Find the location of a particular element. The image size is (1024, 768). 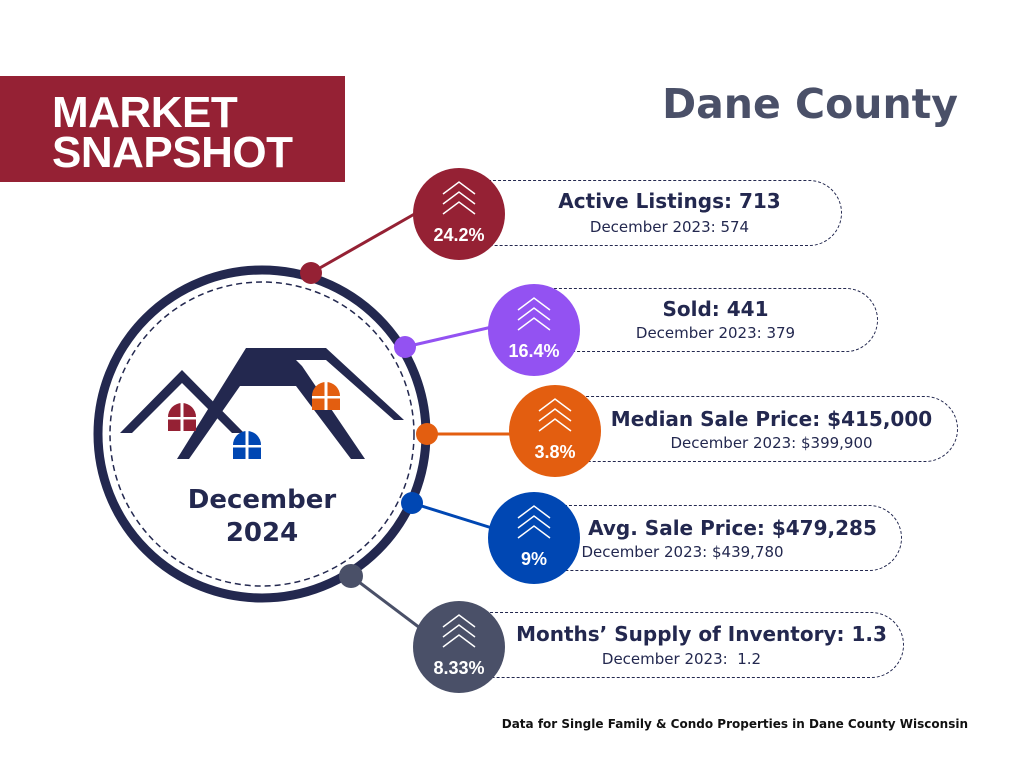

metric-title: Months’ Supply of Inventory: 1.3 is located at coordinates (701, 634).